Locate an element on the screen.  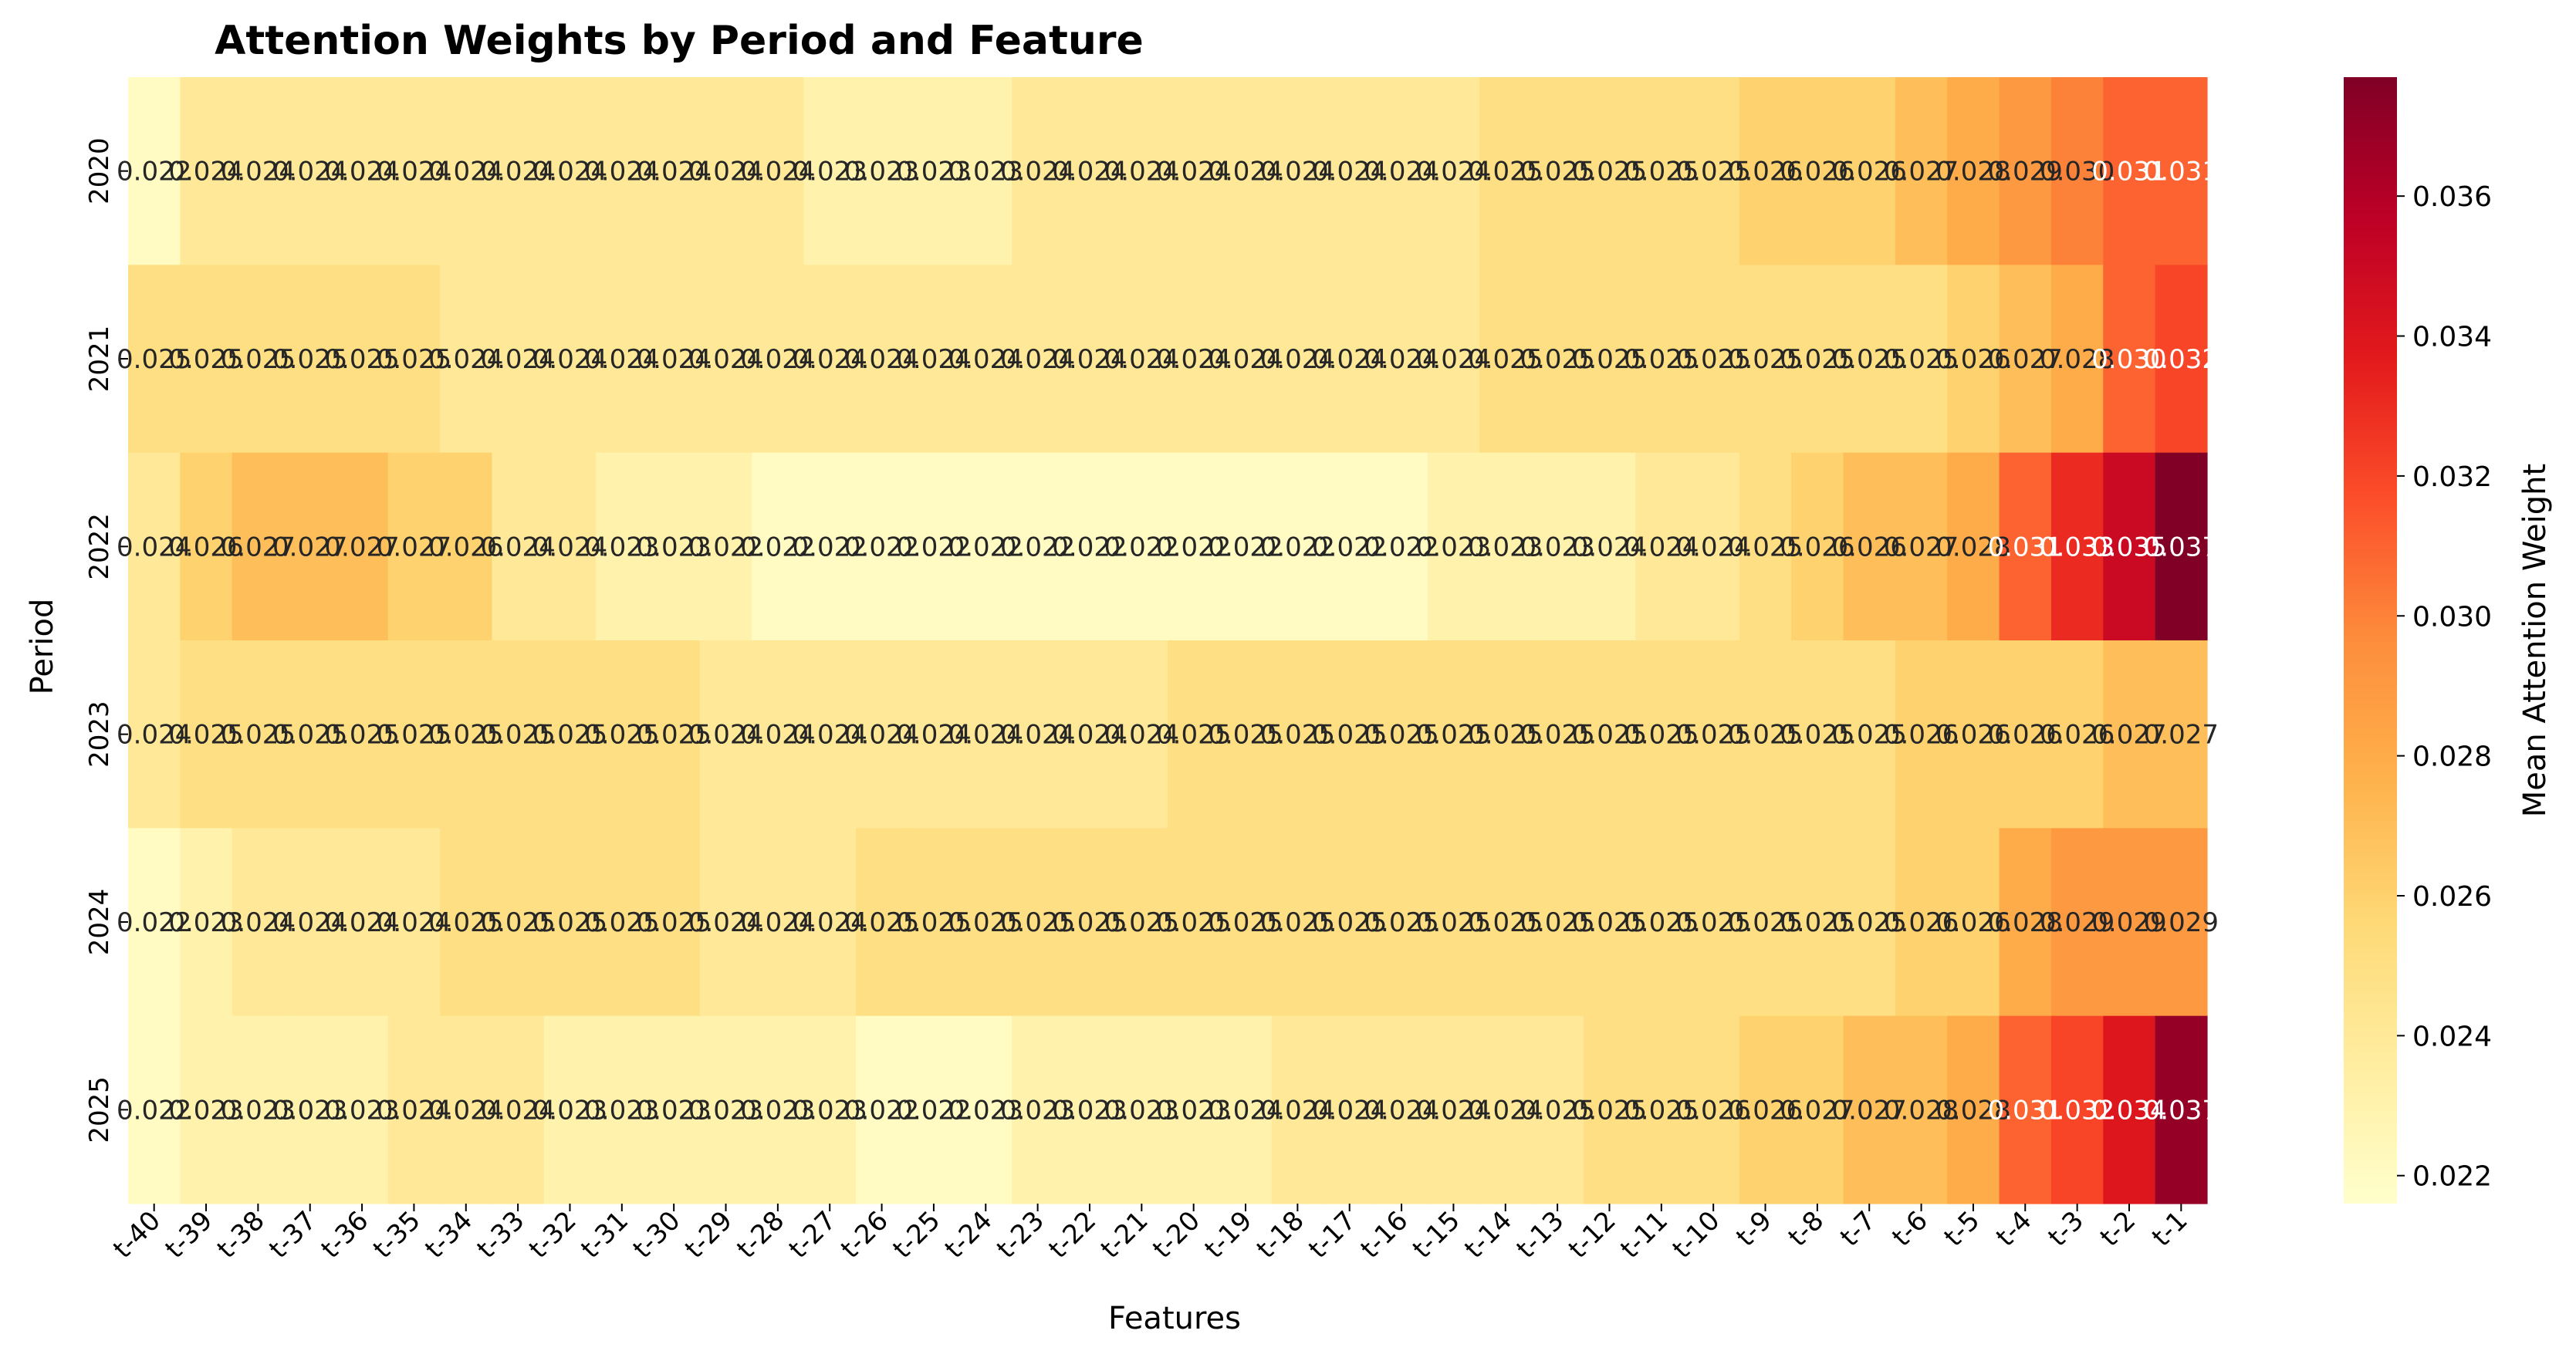
cell-value-label: 0.031 is located at coordinates (2025, 547).